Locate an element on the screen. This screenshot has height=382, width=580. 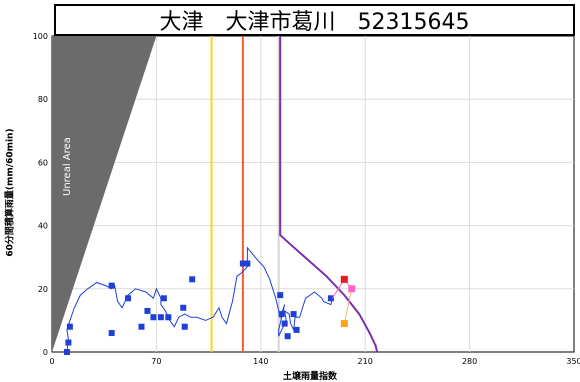
x-tick-label: 210 is located at coordinates (365, 361).